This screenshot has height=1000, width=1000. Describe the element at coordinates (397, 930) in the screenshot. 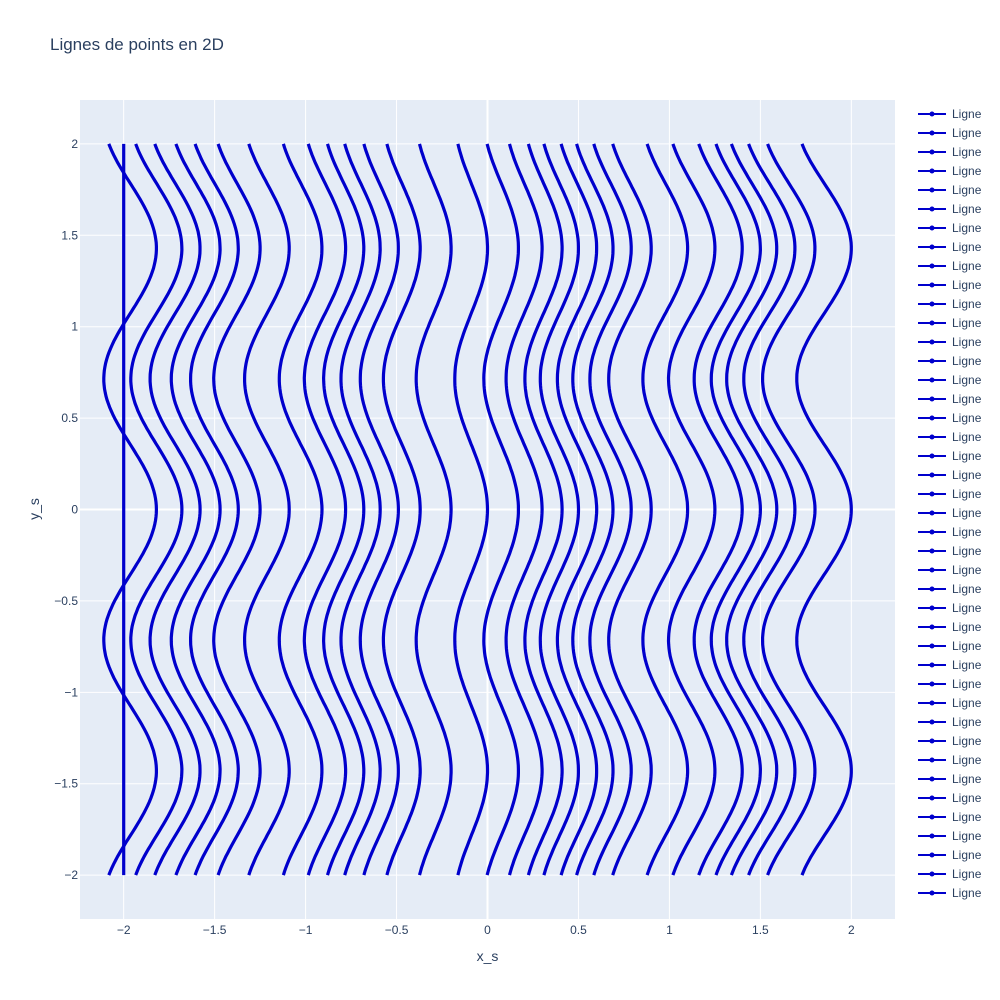

I see `x-tick-label: −0.5` at that location.